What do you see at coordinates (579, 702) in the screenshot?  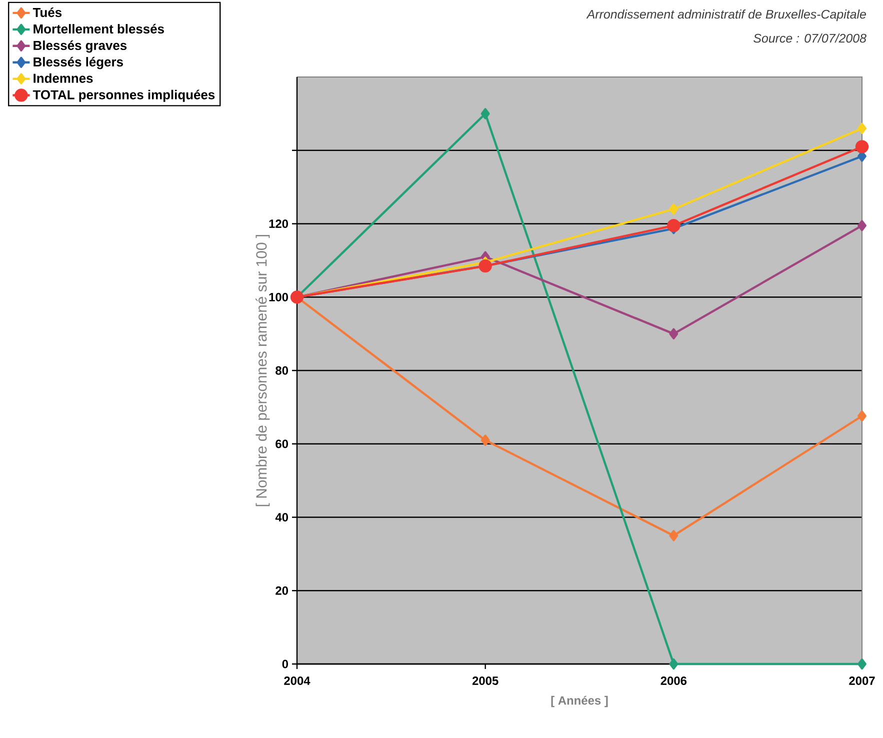 I see `x-axis-title: [ Années ]` at bounding box center [579, 702].